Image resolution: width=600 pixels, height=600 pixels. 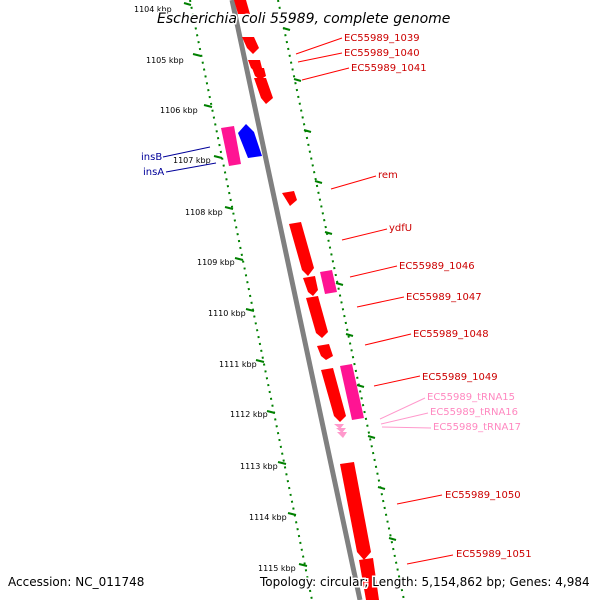 What do you see at coordinates (76, 582) in the screenshot?
I see `accession-text: Accession: NC_011748` at bounding box center [76, 582].